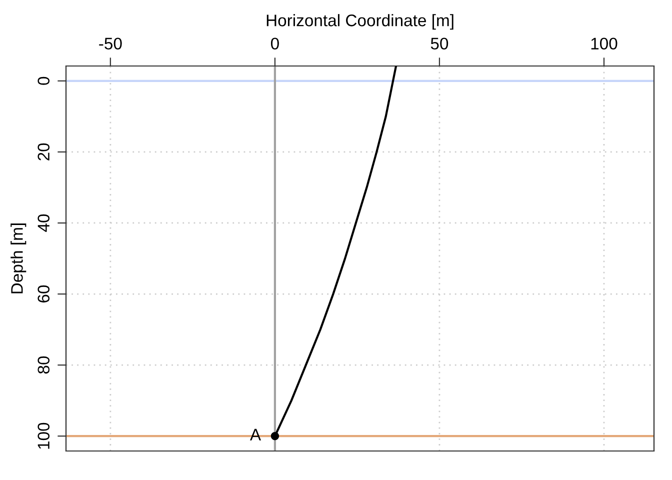 The height and width of the screenshot is (480, 672). Describe the element at coordinates (44, 365) in the screenshot. I see `y-tick-label: 80` at that location.